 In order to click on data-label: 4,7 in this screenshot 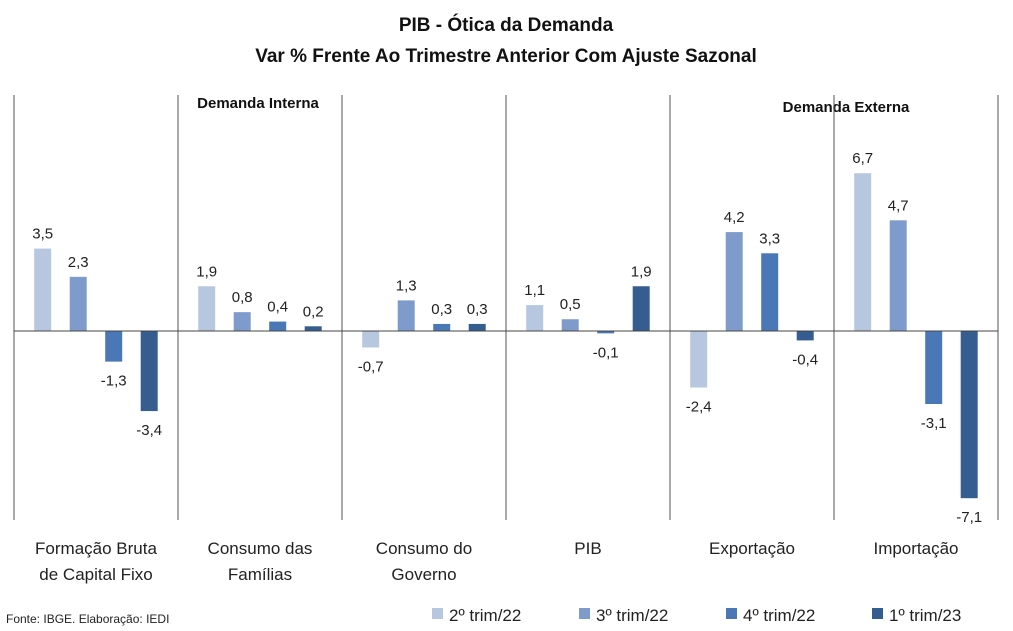, I will do `click(898, 205)`.